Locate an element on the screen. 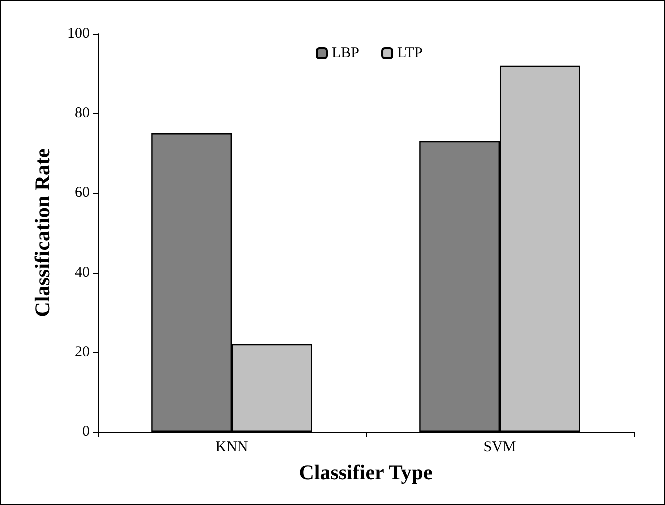 The height and width of the screenshot is (505, 665). x-axis-title: Classifier Type is located at coordinates (366, 472).